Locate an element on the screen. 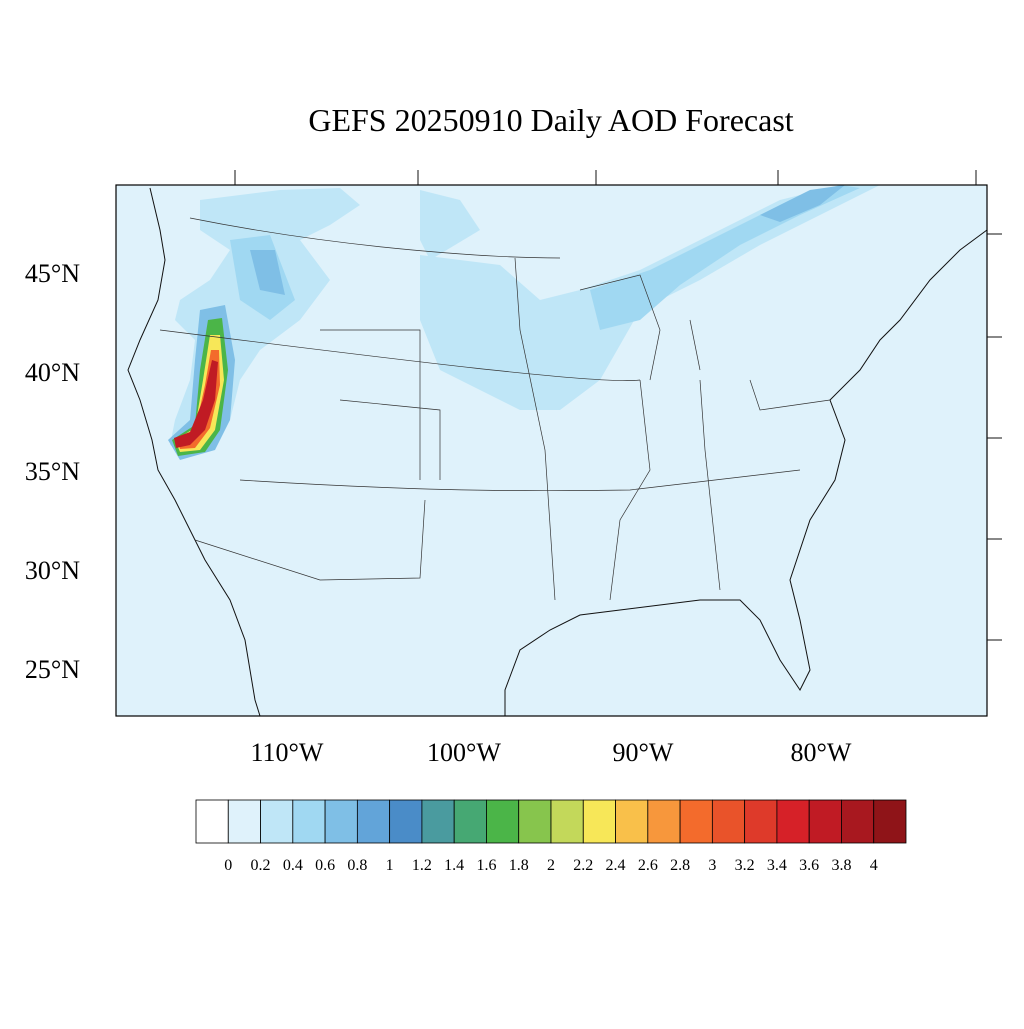 The height and width of the screenshot is (1029, 1024). colorbar-label: 0.2 is located at coordinates (261, 865).